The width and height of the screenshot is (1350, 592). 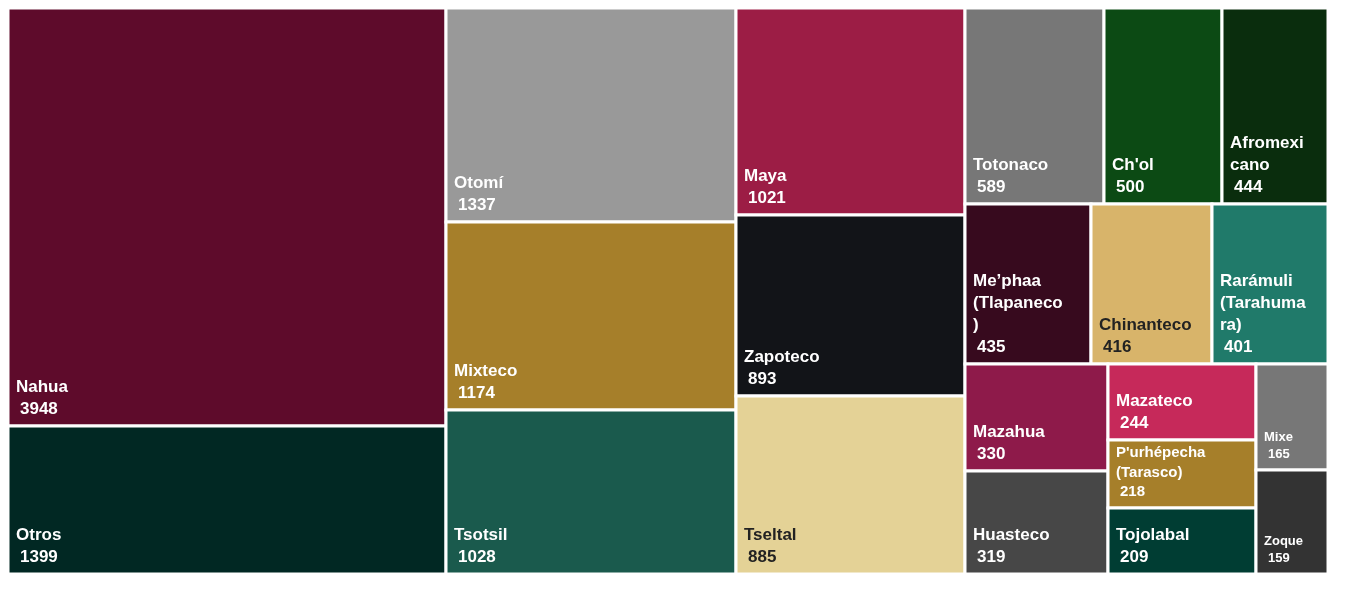 What do you see at coordinates (1011, 534) in the screenshot?
I see `category-label: Huasteco` at bounding box center [1011, 534].